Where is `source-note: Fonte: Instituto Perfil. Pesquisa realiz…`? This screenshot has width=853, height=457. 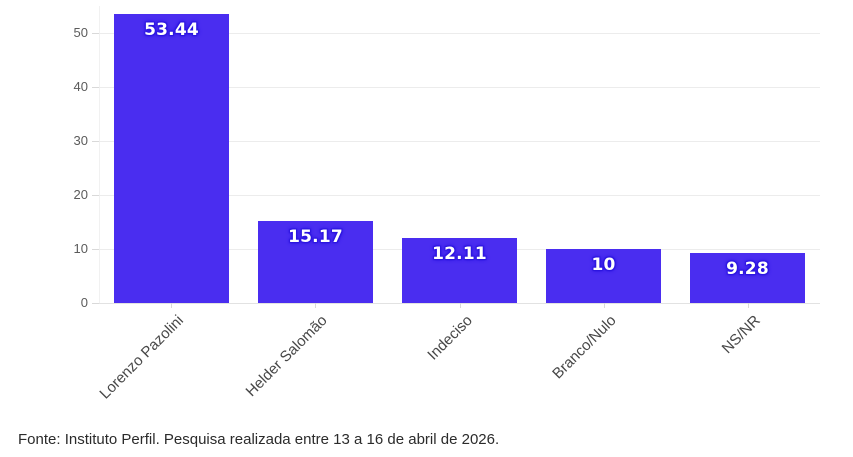
source-note: Fonte: Instituto Perfil. Pesquisa realiz… is located at coordinates (259, 439).